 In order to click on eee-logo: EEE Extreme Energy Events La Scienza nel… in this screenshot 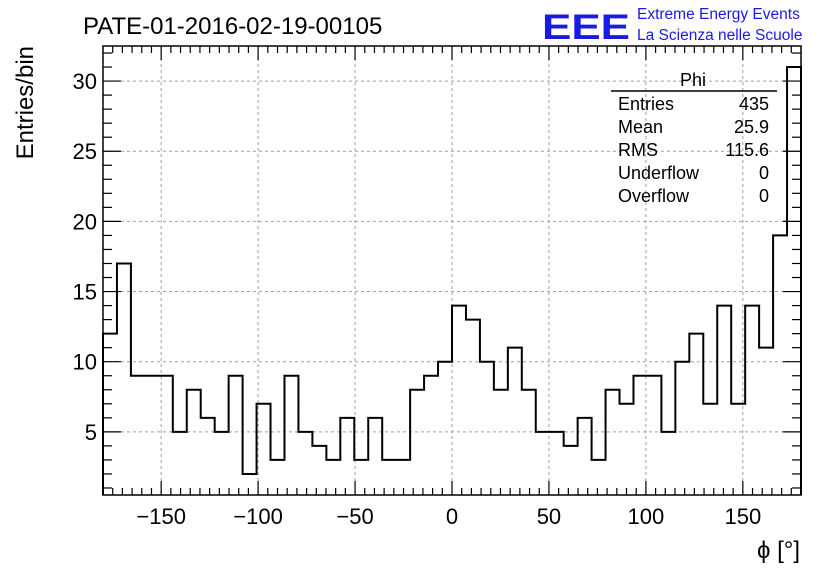, I will do `click(672, 26)`.